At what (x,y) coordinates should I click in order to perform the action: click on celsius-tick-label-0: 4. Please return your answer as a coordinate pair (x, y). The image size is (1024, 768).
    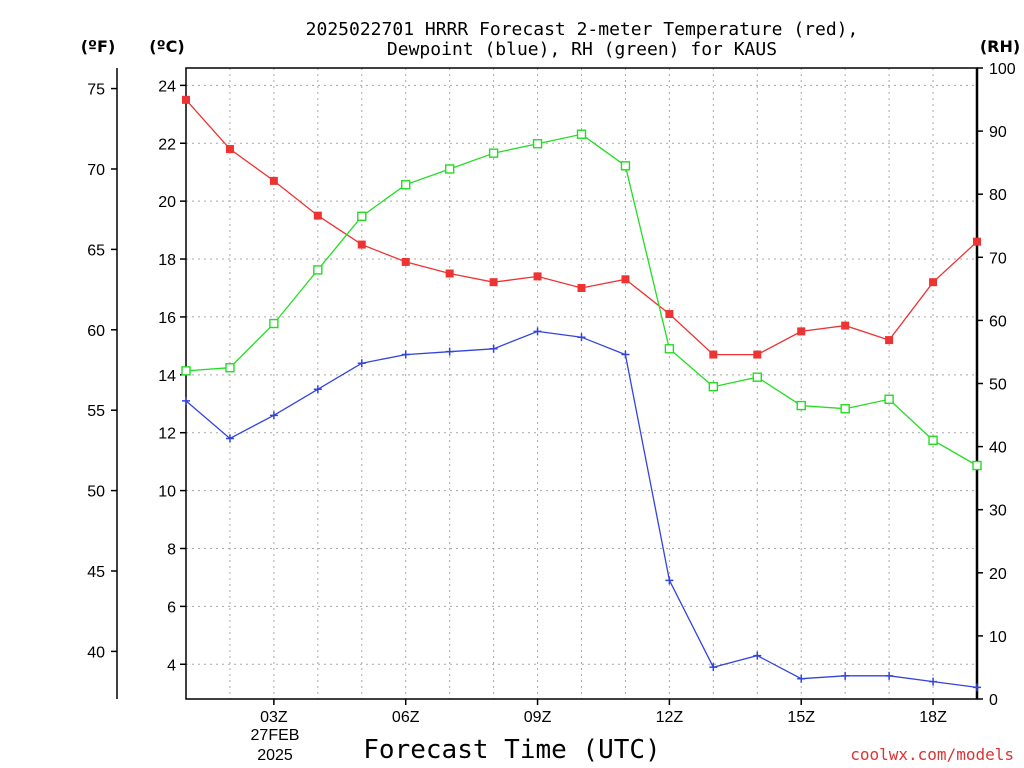
    Looking at the image, I should click on (171, 665).